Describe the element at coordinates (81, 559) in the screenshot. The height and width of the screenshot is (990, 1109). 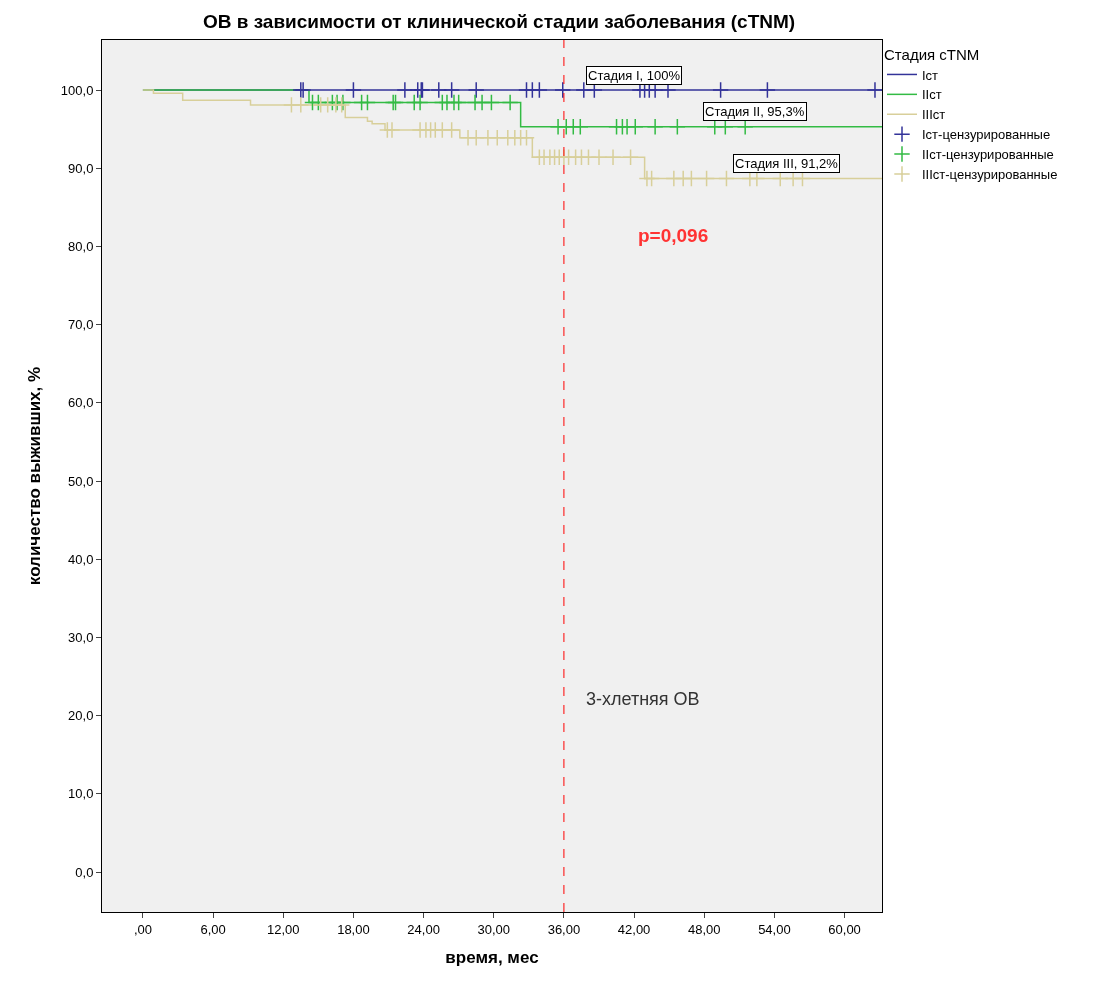
I see `y-tick-label: 40,0` at that location.